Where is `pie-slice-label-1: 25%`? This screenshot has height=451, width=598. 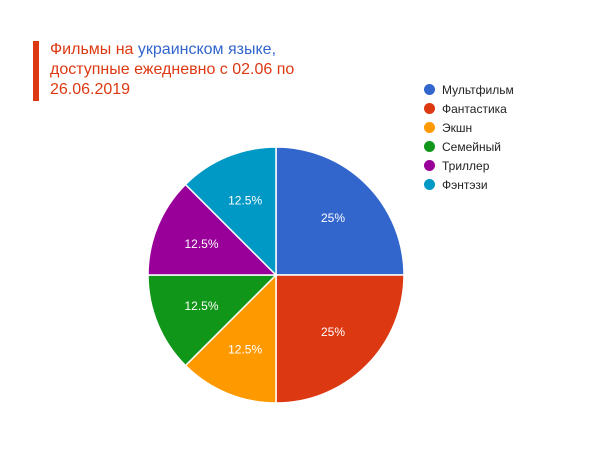 pie-slice-label-1: 25% is located at coordinates (333, 218).